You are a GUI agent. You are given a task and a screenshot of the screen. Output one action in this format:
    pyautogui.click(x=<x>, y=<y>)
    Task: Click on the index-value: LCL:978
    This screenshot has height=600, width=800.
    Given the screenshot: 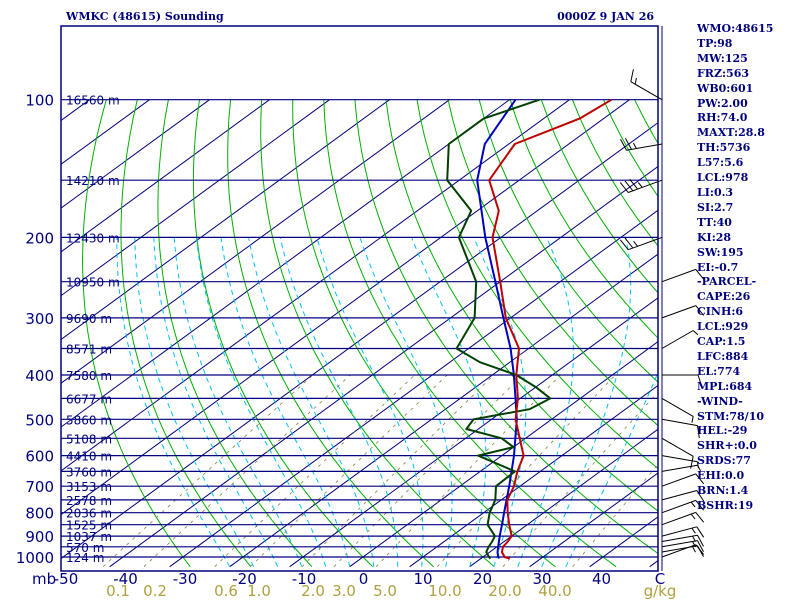 What is the action you would take?
    pyautogui.click(x=723, y=178)
    